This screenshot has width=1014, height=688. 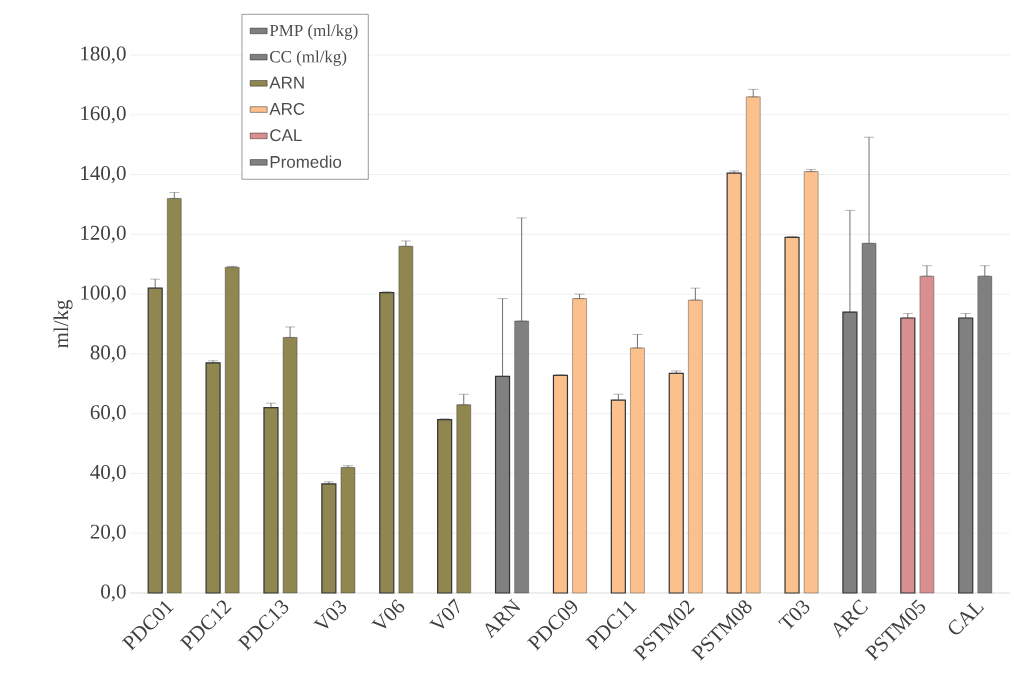 What do you see at coordinates (330, 614) in the screenshot?
I see `x-tick-label: V03` at bounding box center [330, 614].